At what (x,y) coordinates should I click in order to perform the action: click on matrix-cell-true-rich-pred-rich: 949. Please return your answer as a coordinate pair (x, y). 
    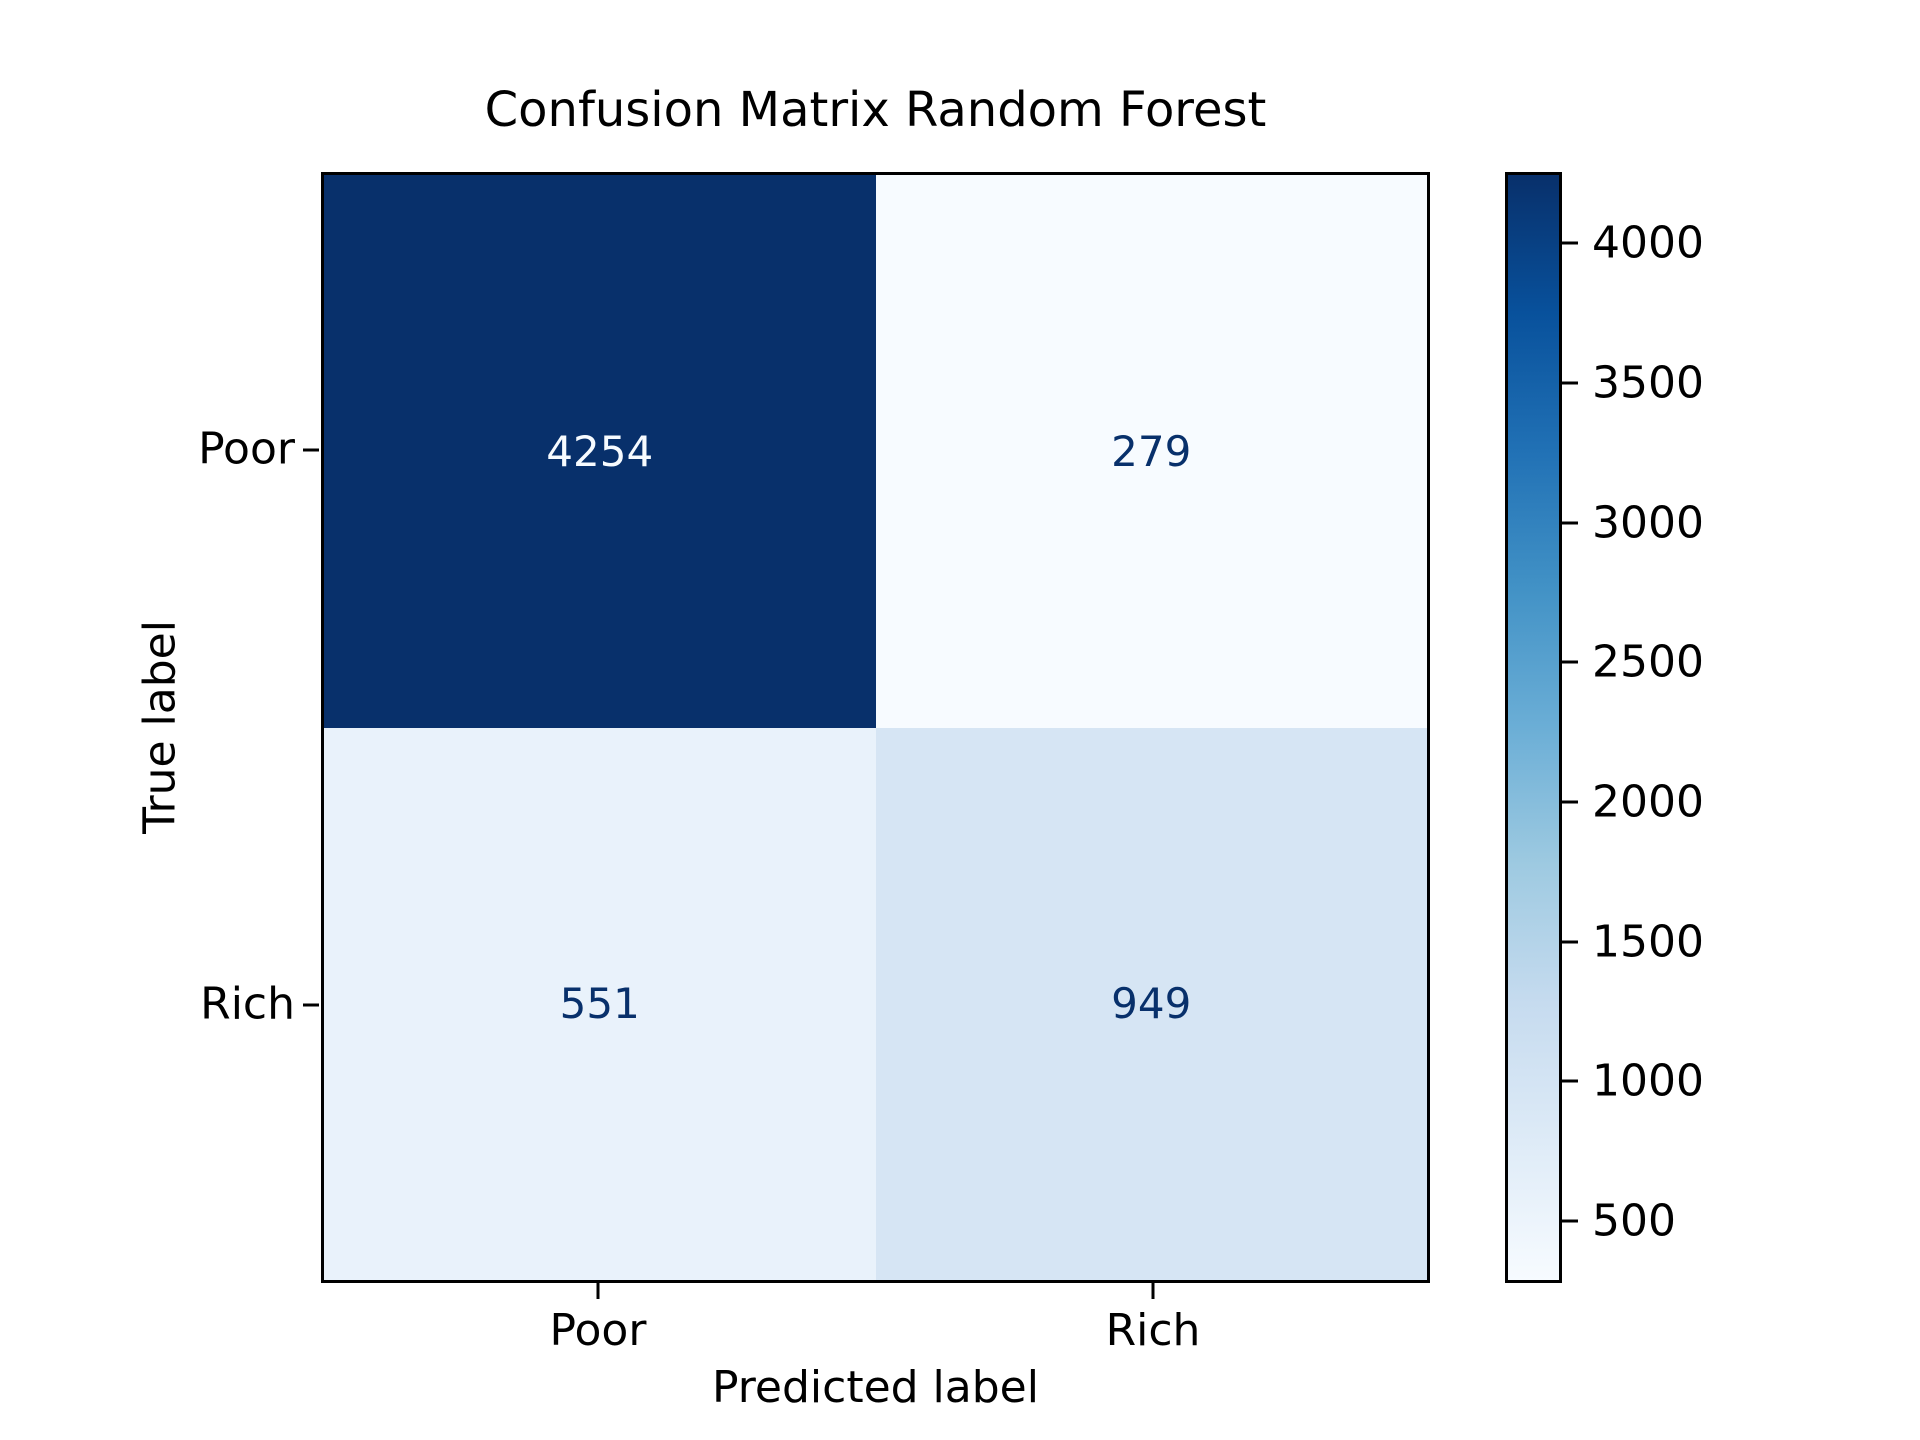
    Looking at the image, I should click on (1151, 1003).